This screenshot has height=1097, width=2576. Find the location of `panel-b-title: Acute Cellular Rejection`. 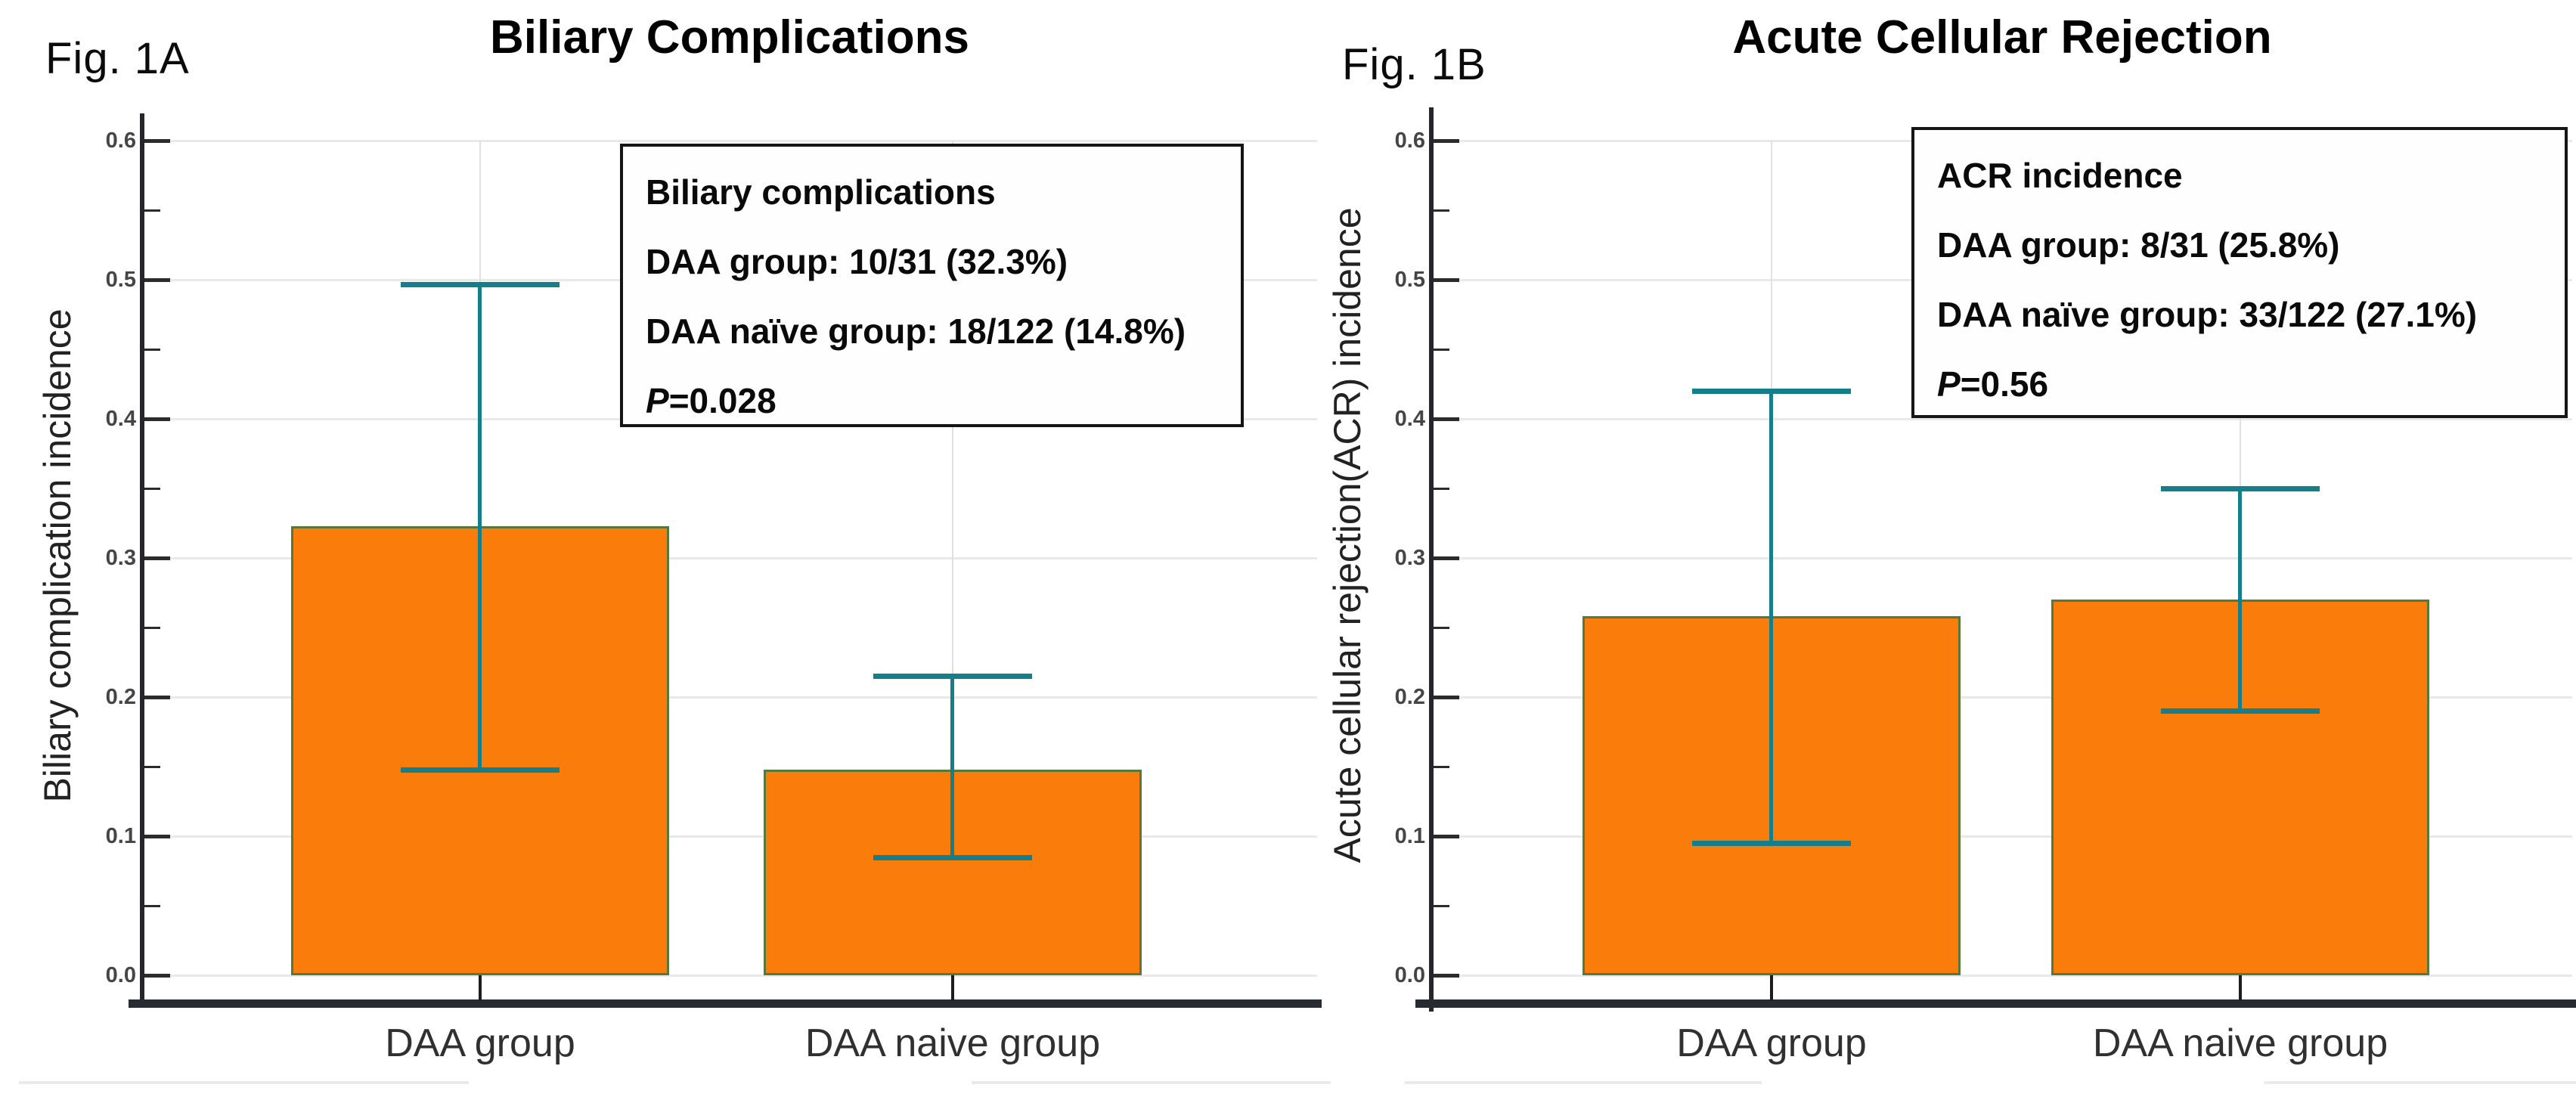

panel-b-title: Acute Cellular Rejection is located at coordinates (2002, 37).